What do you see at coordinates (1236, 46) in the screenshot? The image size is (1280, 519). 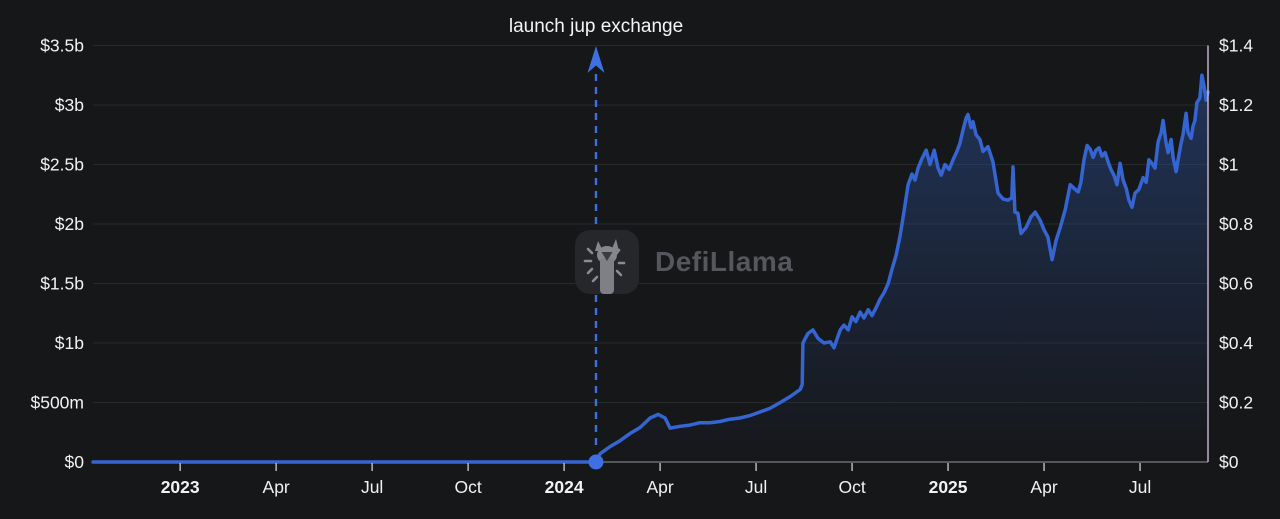 I see `y-axis-right-label: $1.4` at bounding box center [1236, 46].